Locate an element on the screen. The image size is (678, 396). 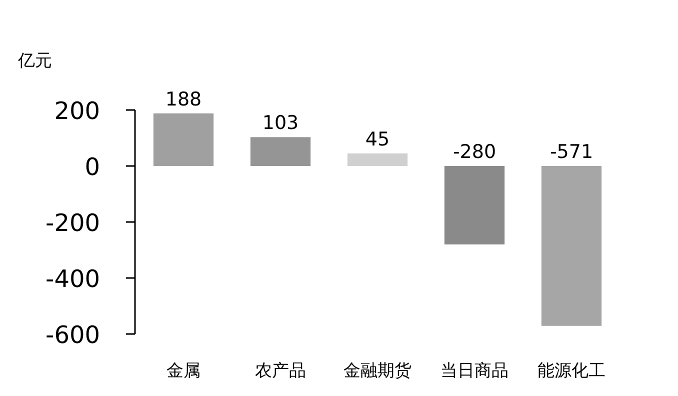
x-tick-label: 金融期货 is located at coordinates (378, 371).